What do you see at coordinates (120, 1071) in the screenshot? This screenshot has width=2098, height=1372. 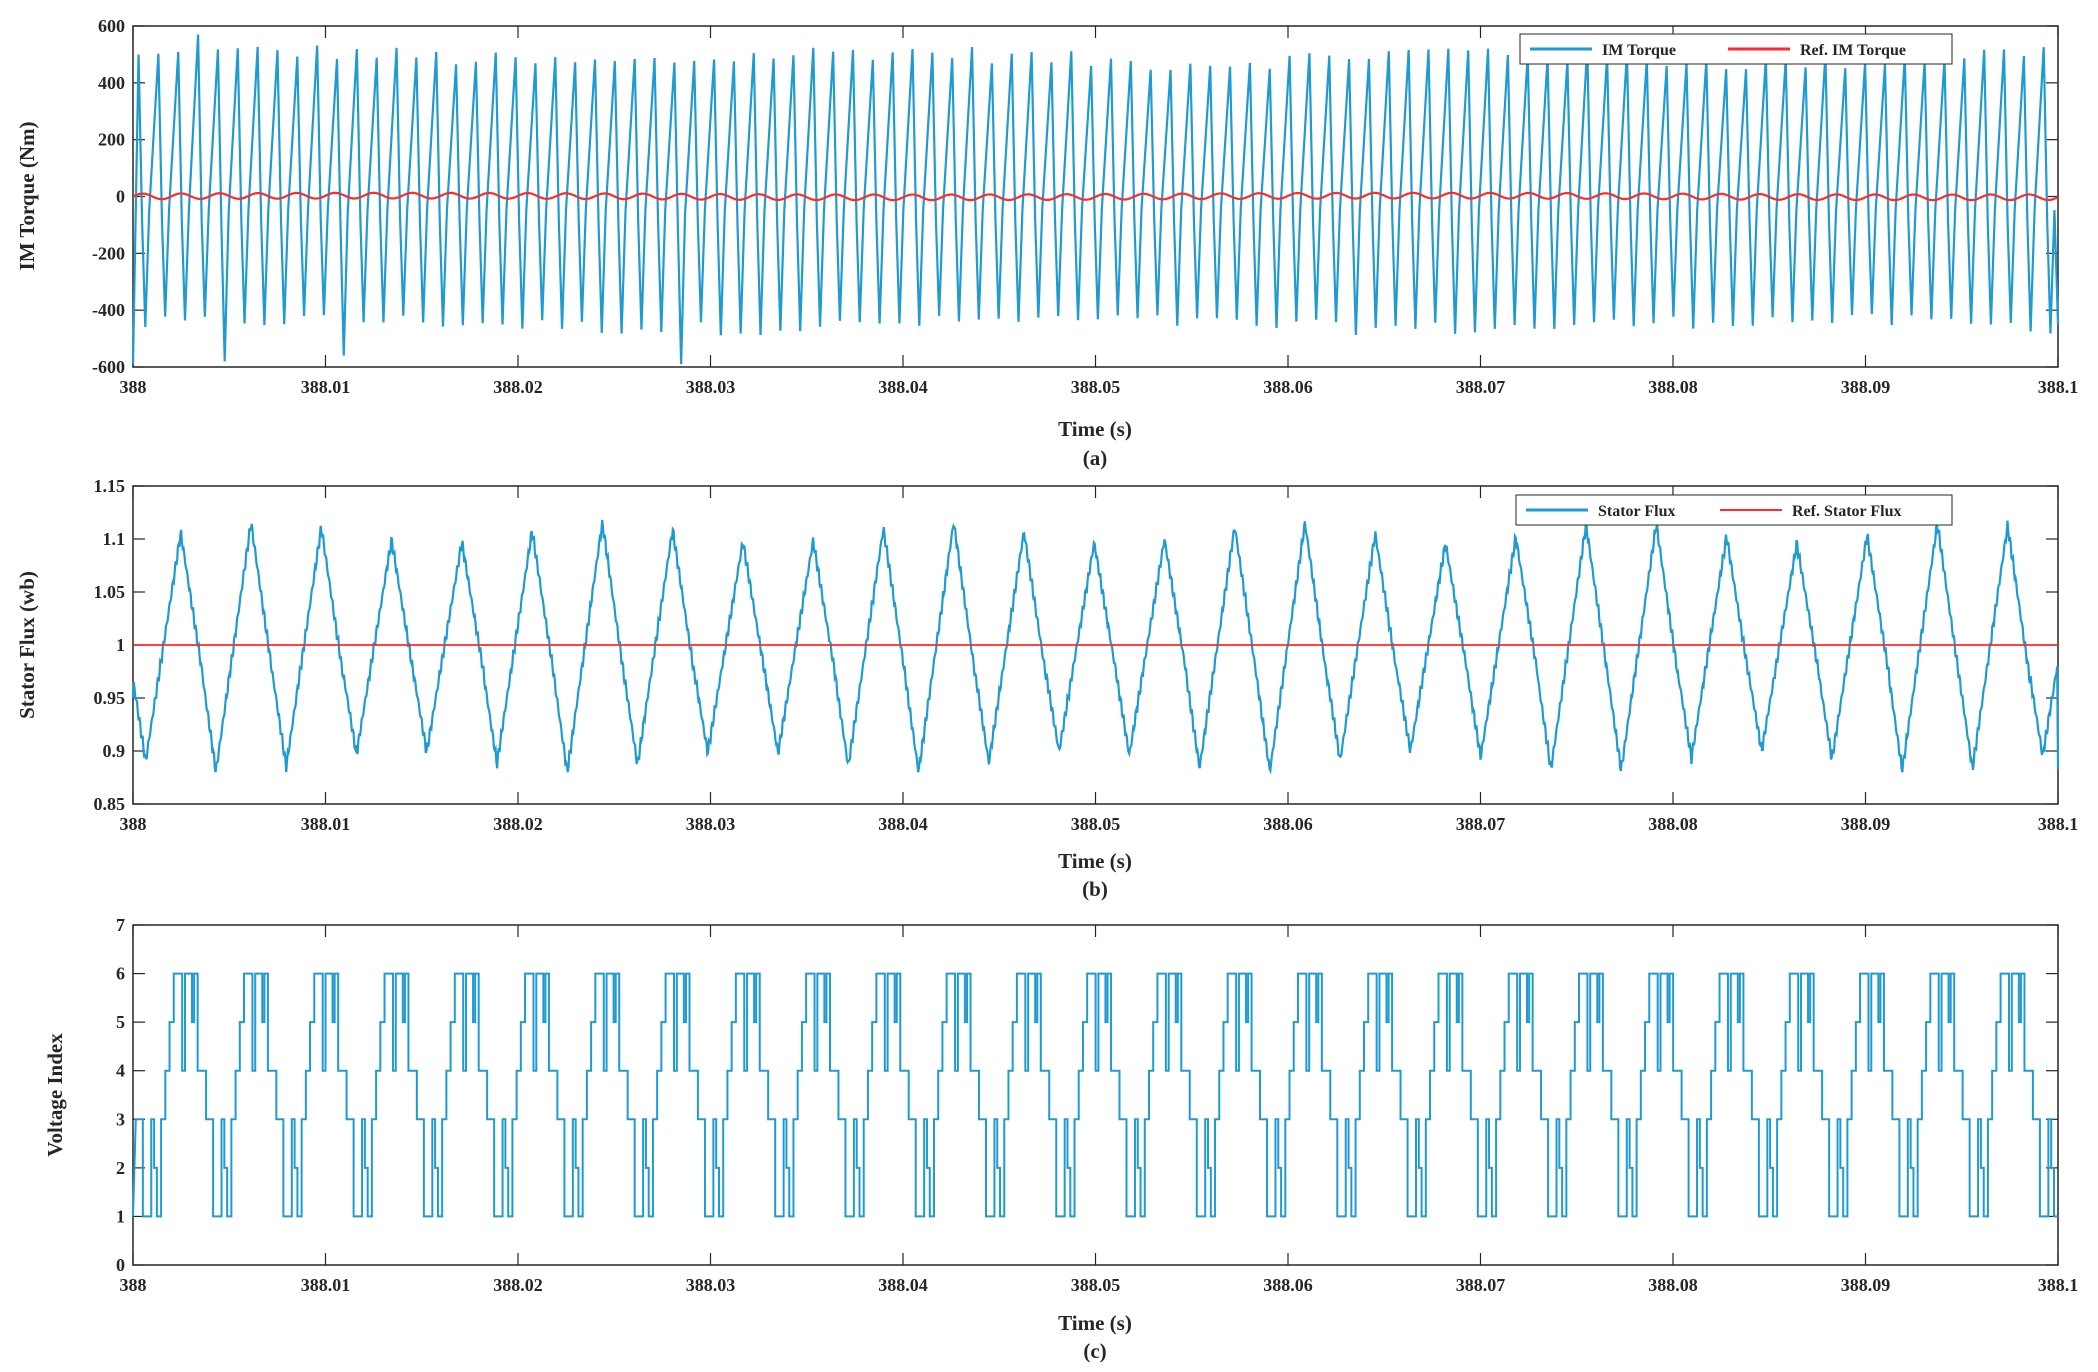 I see `y-tick-label: 4` at bounding box center [120, 1071].